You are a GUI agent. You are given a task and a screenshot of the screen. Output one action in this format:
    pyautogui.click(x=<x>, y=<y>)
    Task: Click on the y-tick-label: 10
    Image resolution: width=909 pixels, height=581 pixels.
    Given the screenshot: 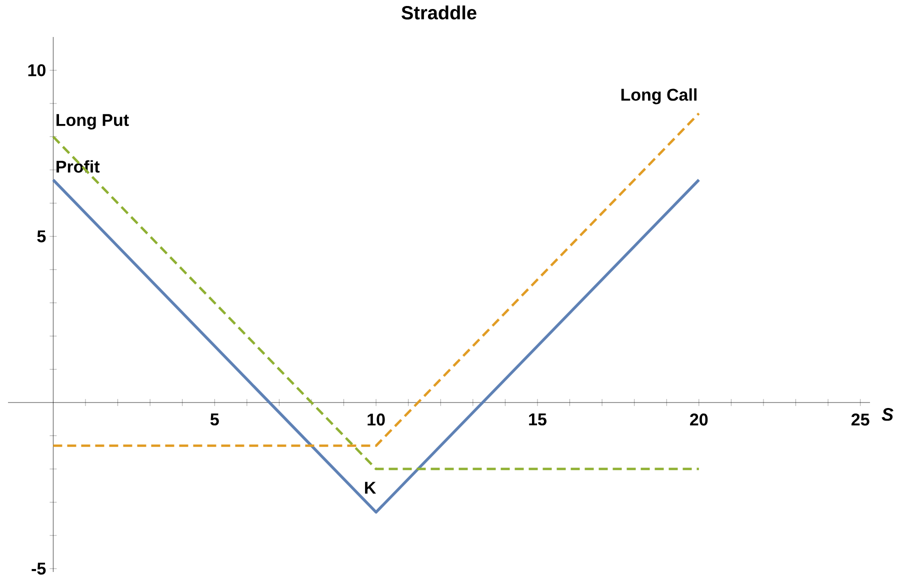 What is the action you would take?
    pyautogui.click(x=37, y=70)
    